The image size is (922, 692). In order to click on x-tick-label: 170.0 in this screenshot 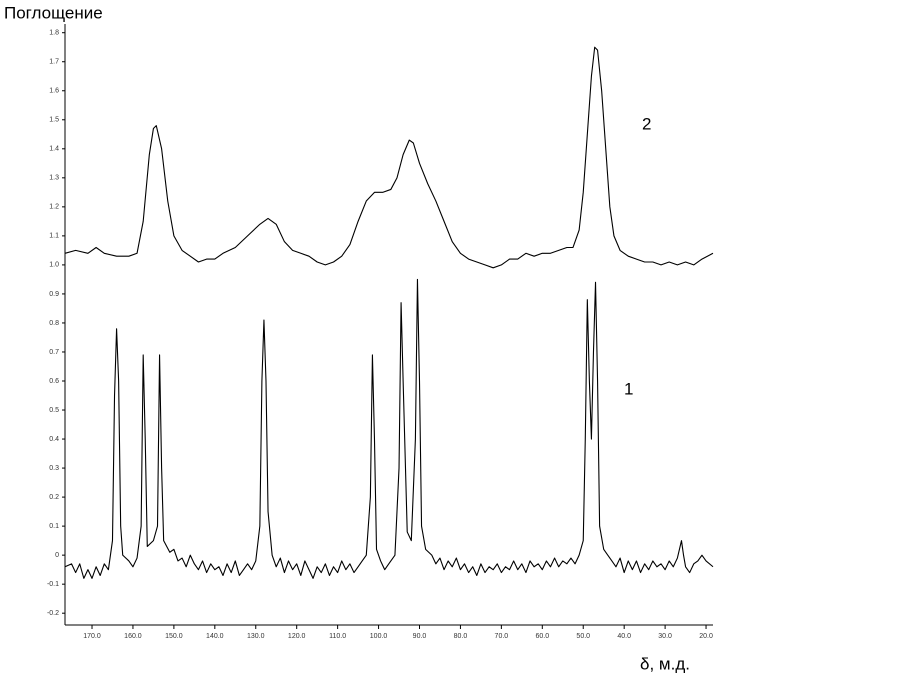, I will do `click(92, 636)`.